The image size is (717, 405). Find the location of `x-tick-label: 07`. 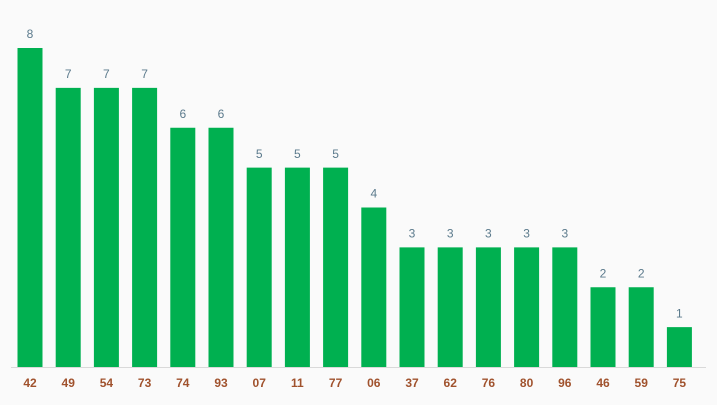

x-tick-label: 07 is located at coordinates (260, 383).